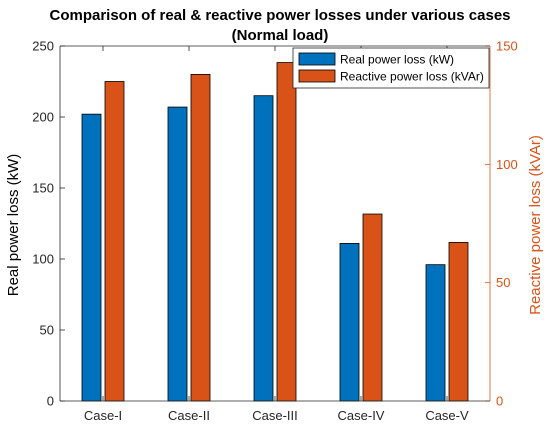 The width and height of the screenshot is (550, 430). Describe the element at coordinates (447, 415) in the screenshot. I see `x-tick-label: Case-V` at that location.